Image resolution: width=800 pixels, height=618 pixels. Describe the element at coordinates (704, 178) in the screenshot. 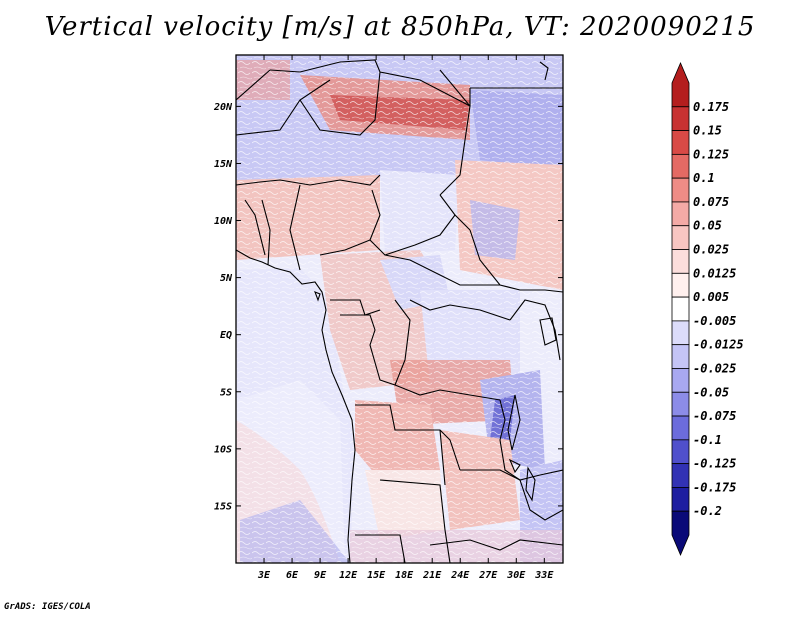

I see `colorbar-label: 0.1` at that location.